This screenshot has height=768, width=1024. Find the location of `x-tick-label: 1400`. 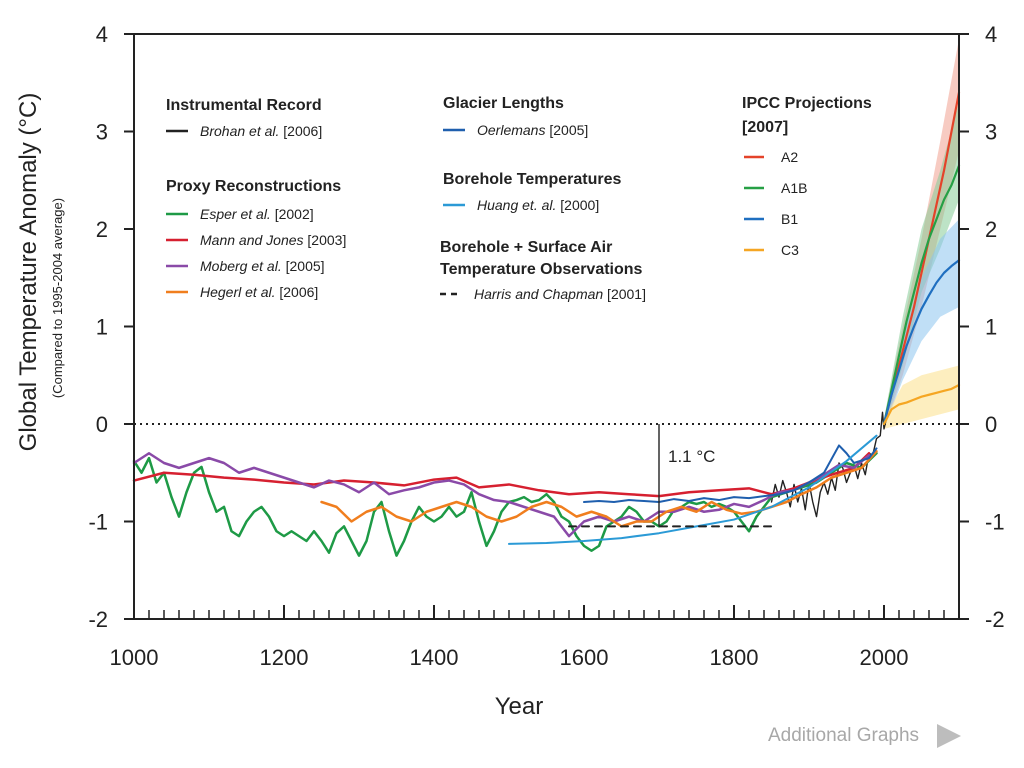

x-tick-label: 1400 is located at coordinates (434, 657).